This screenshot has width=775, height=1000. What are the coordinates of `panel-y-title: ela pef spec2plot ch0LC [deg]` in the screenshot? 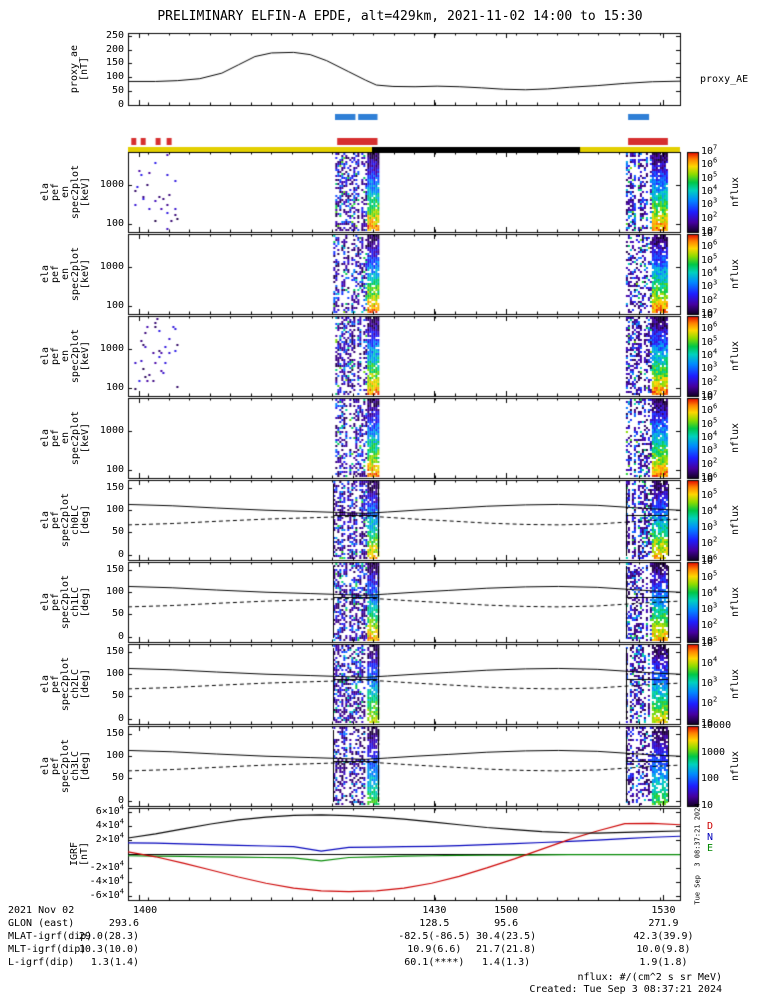 It's located at (65, 520).